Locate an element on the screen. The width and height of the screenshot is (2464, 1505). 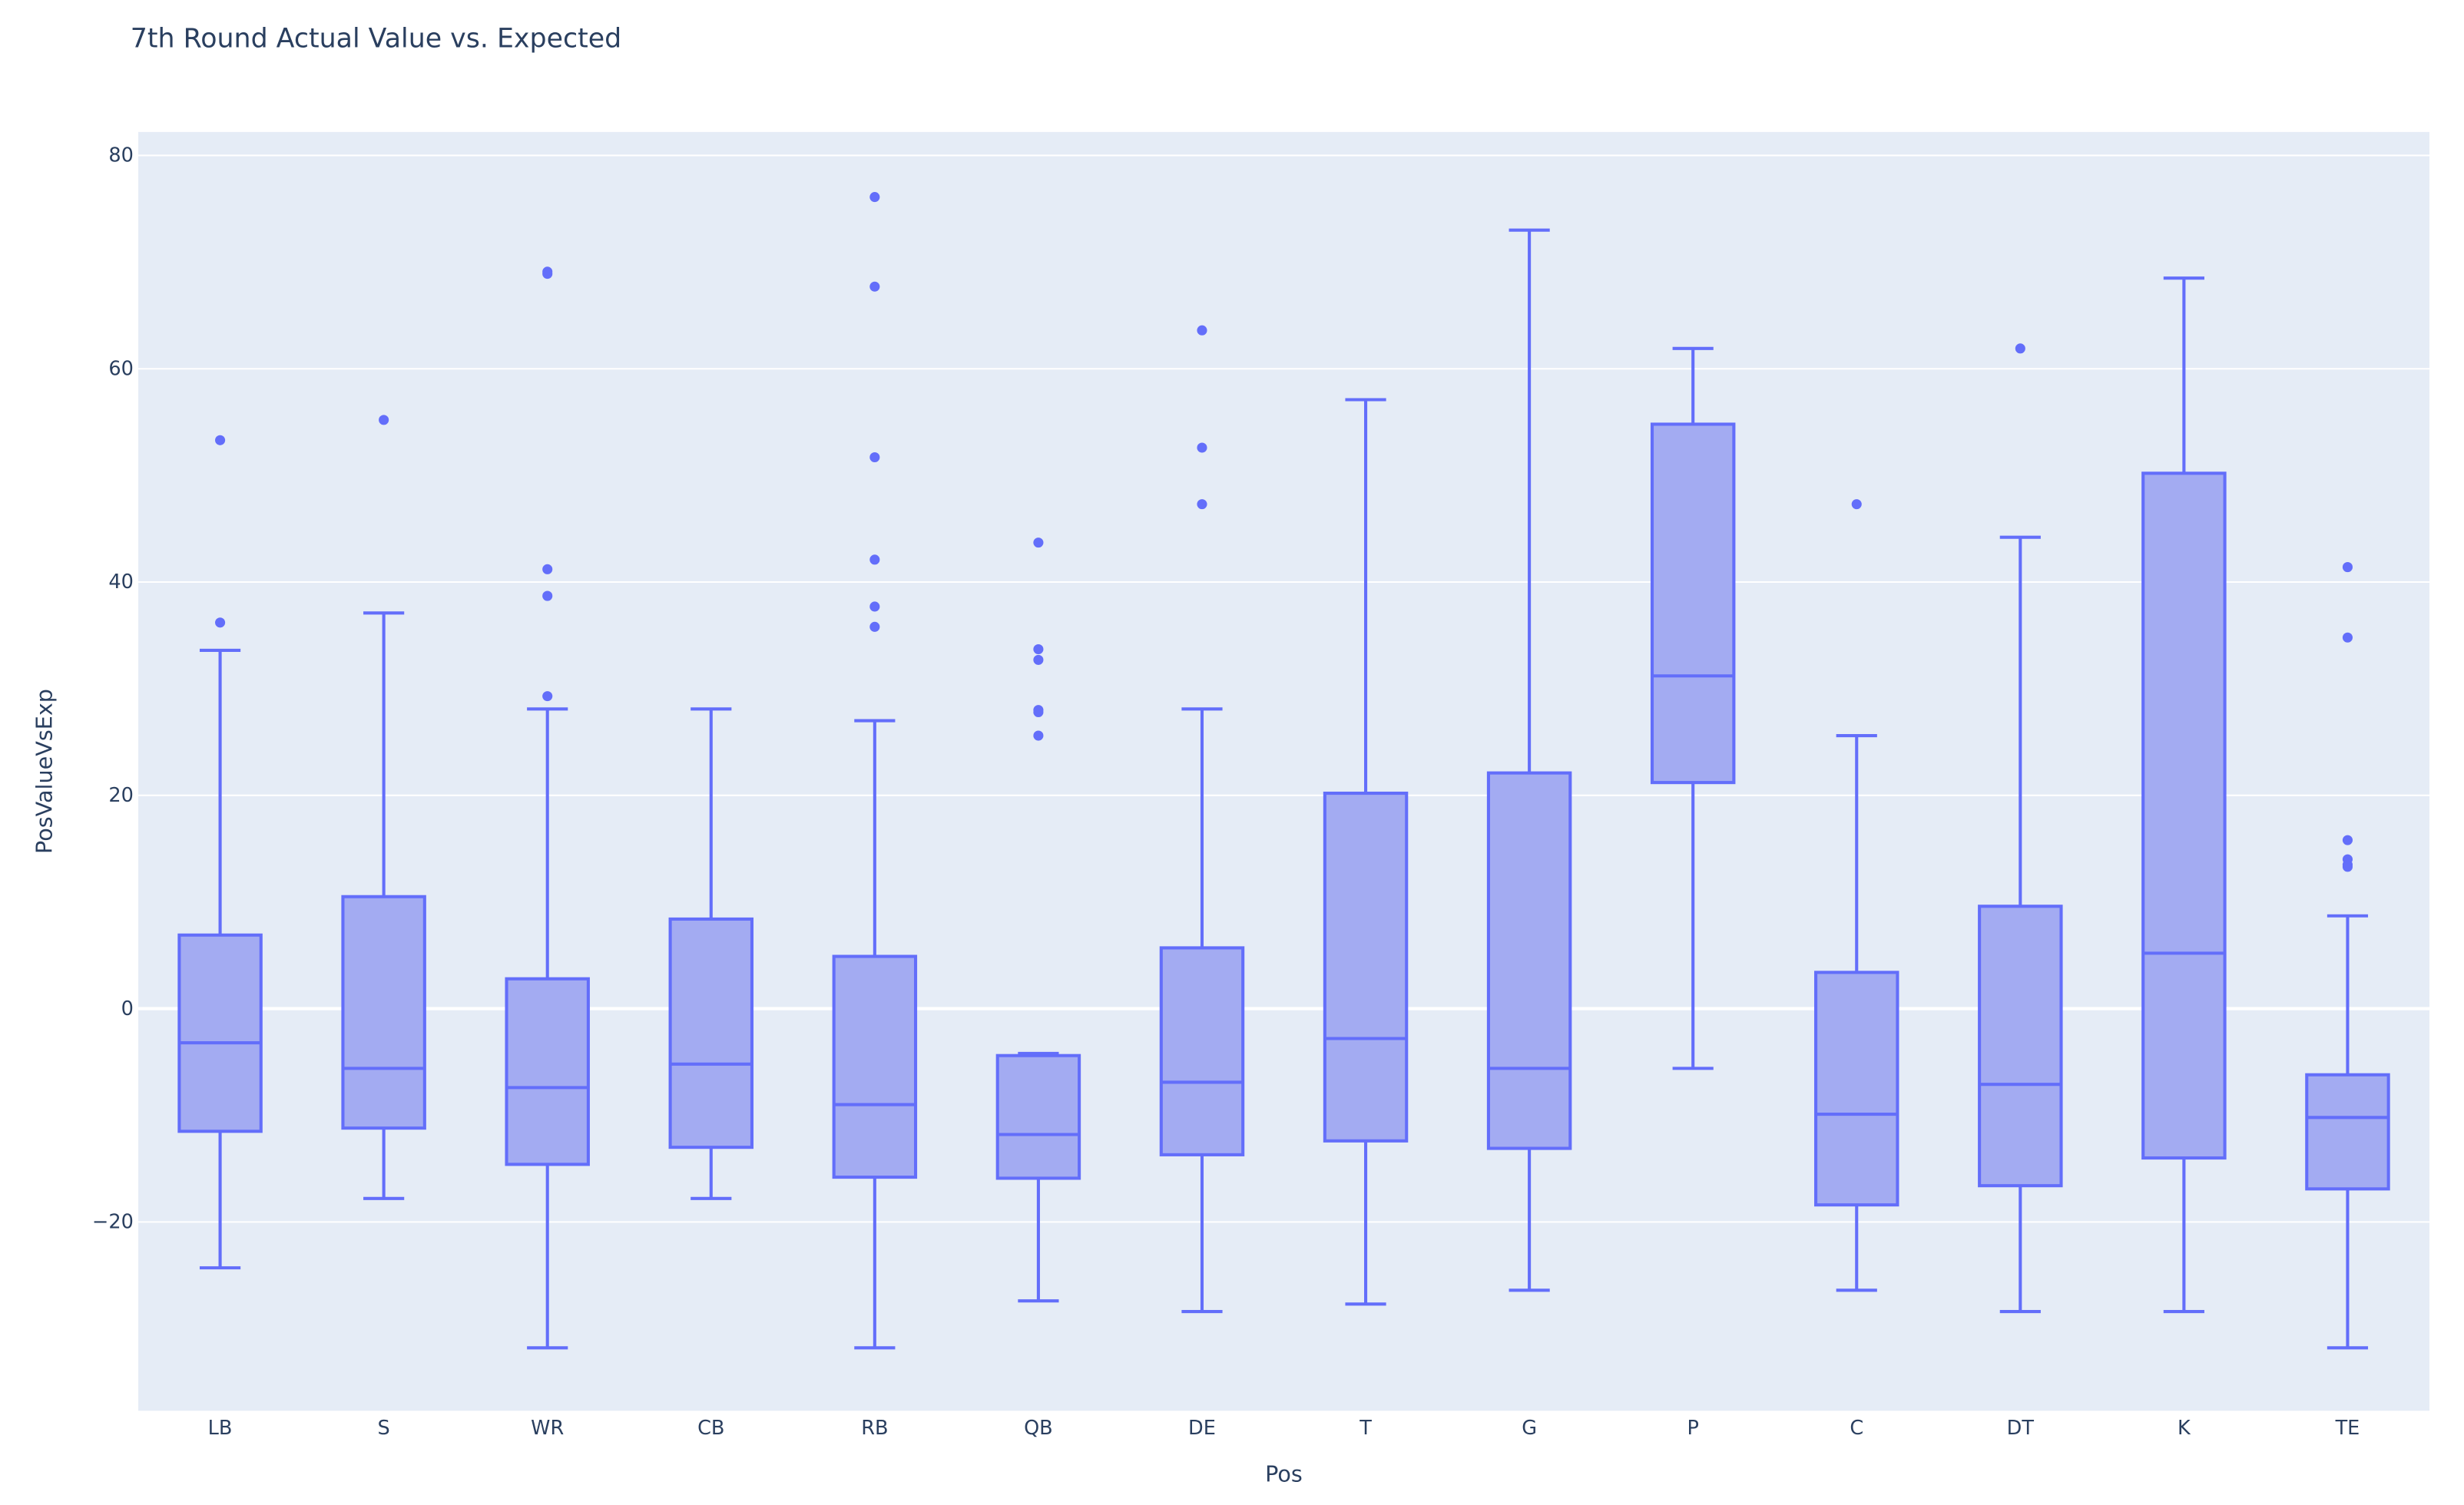
box-cb is located at coordinates (711, 954).